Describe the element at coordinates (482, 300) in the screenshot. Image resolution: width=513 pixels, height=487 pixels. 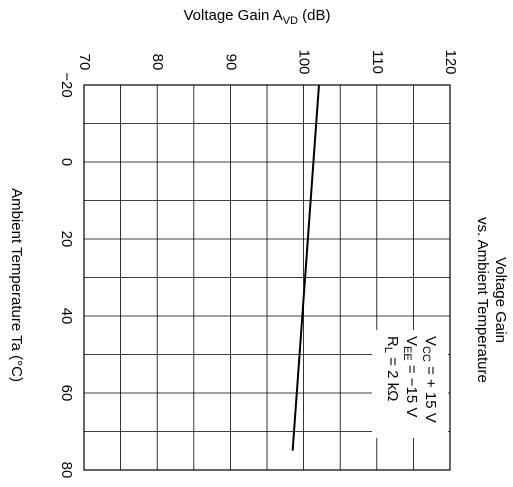
I see `chart-title: vs. Ambient Temperature` at that location.